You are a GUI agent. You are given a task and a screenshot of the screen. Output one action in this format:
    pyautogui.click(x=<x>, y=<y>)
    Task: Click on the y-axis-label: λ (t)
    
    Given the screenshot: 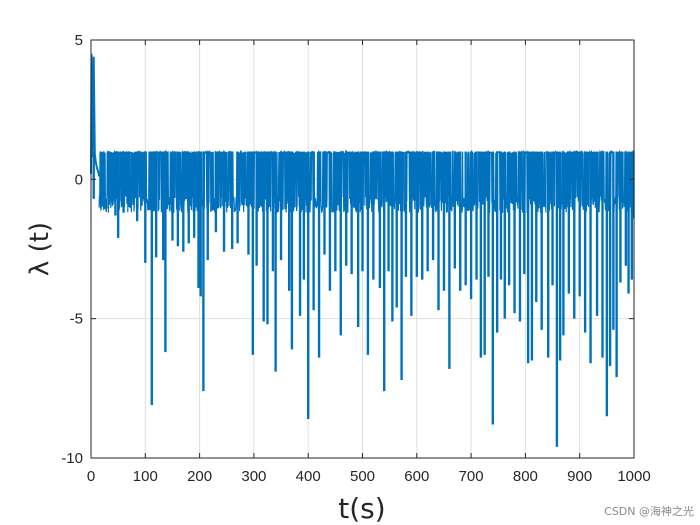 What is the action you would take?
    pyautogui.click(x=40, y=249)
    